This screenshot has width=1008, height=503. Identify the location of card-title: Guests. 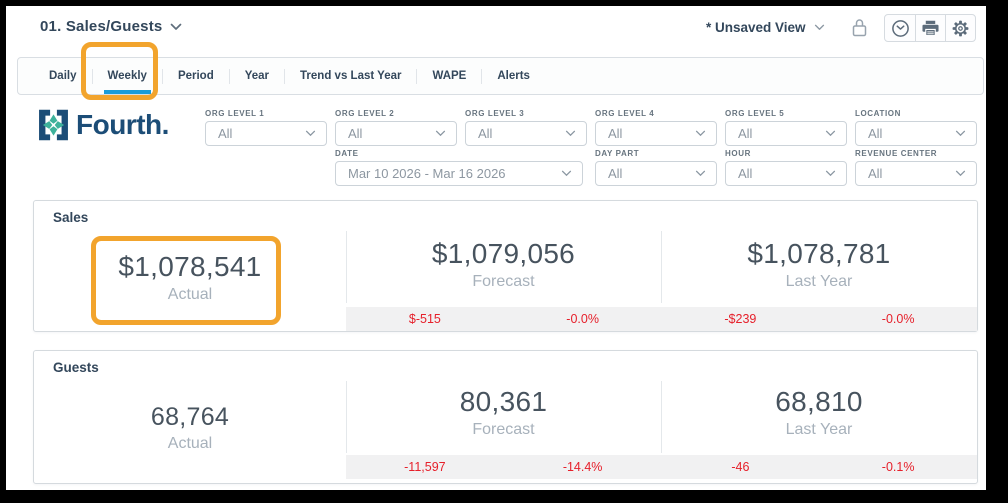
(76, 367).